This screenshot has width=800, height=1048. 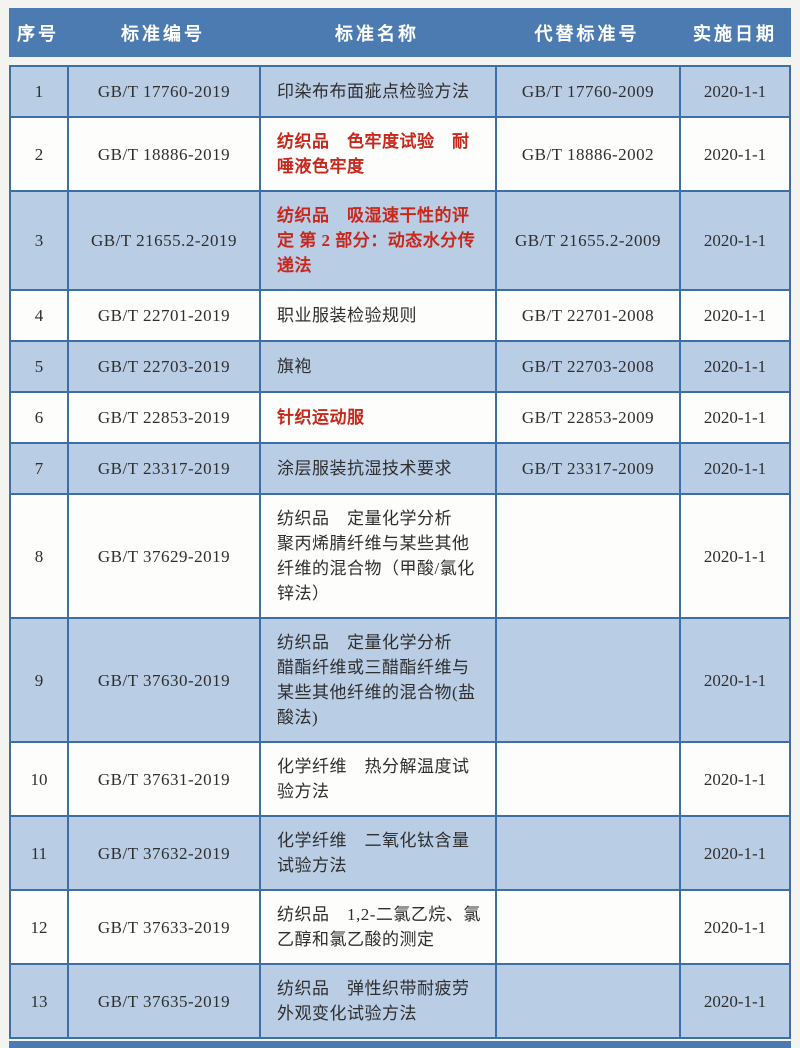 I want to click on cell-replaced-code: GB/T 21655.2-2009, so click(x=589, y=240).